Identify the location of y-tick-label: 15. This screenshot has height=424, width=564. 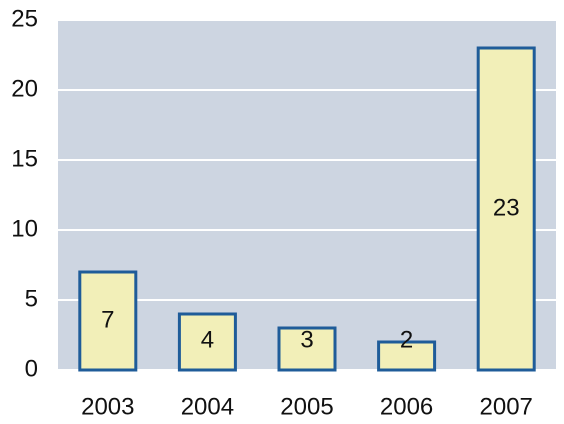
(24, 158).